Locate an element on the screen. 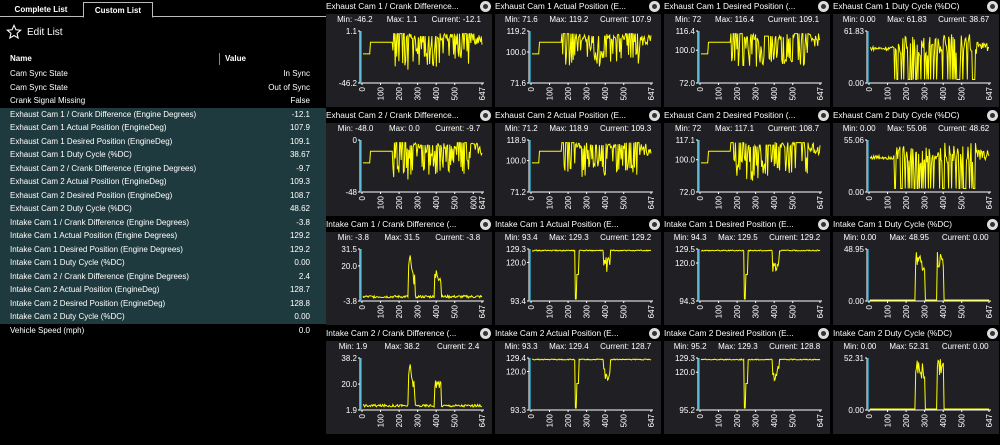 Image resolution: width=1000 pixels, height=445 pixels. graph-current: Current: 0.00 is located at coordinates (965, 346).